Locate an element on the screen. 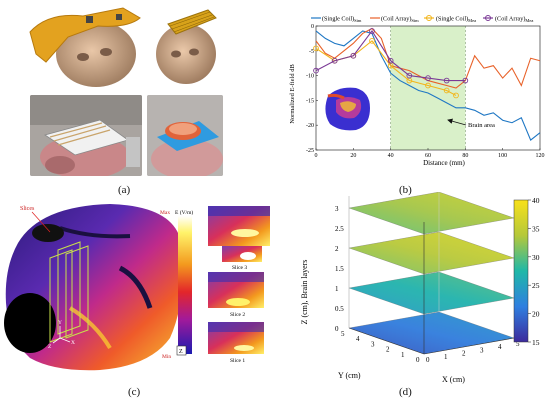  slices-label: Slices is located at coordinates (27, 209).